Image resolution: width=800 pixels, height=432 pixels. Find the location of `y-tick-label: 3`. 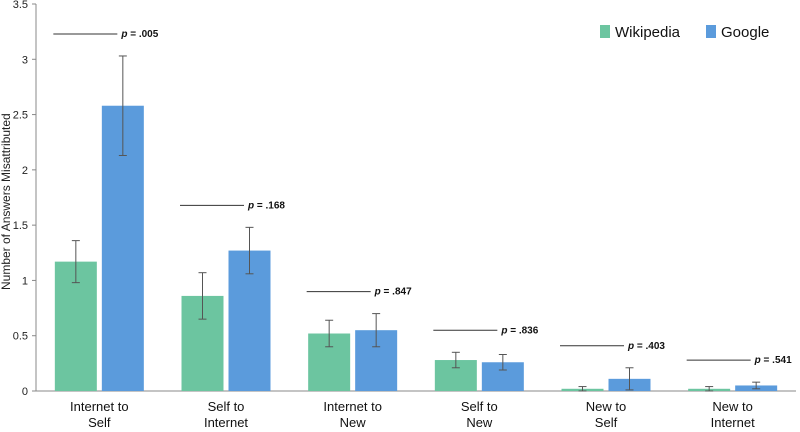

y-tick-label: 3 is located at coordinates (25, 60).